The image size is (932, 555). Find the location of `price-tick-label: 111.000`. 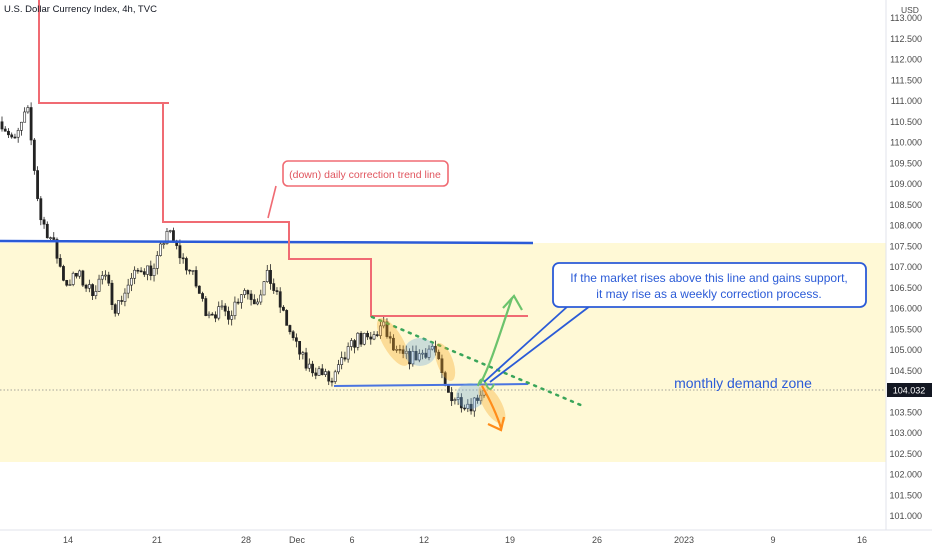

price-tick-label: 111.000 is located at coordinates (906, 101).